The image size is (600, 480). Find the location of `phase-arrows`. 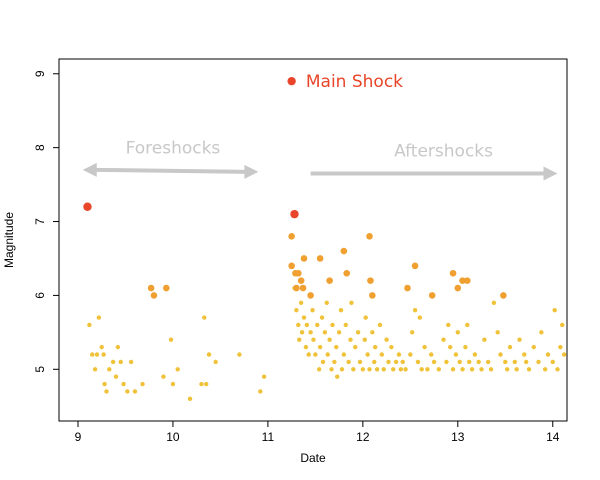

phase-arrows is located at coordinates (320, 171).